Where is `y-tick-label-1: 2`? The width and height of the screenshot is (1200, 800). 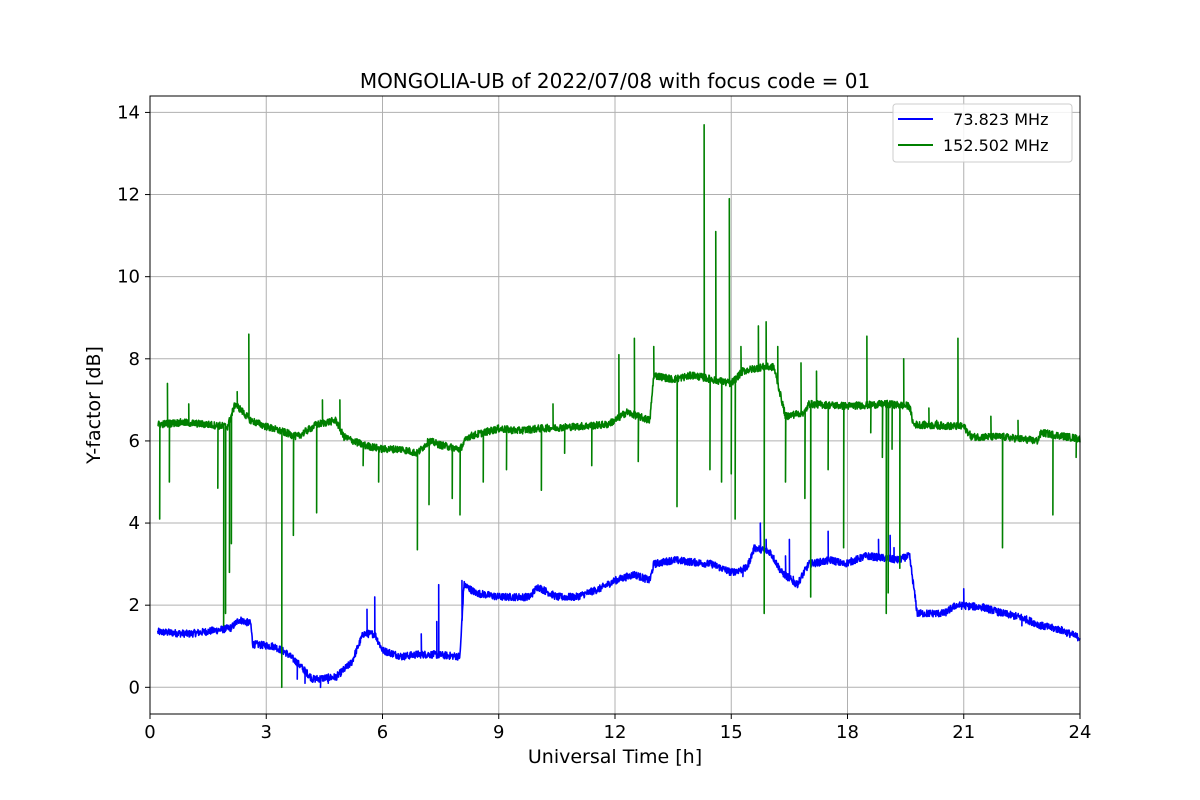 y-tick-label-1: 2 is located at coordinates (134, 605).